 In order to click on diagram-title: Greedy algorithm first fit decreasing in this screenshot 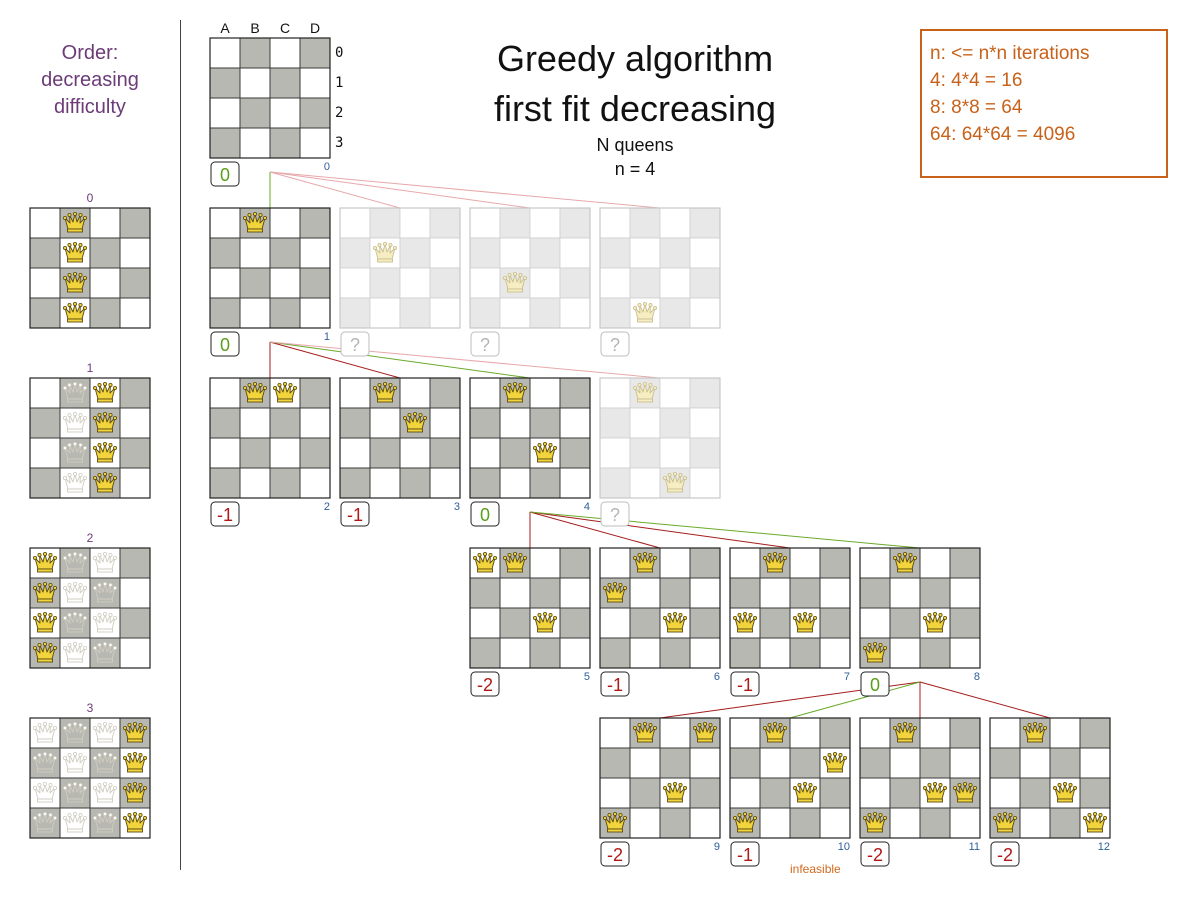, I will do `click(635, 84)`.